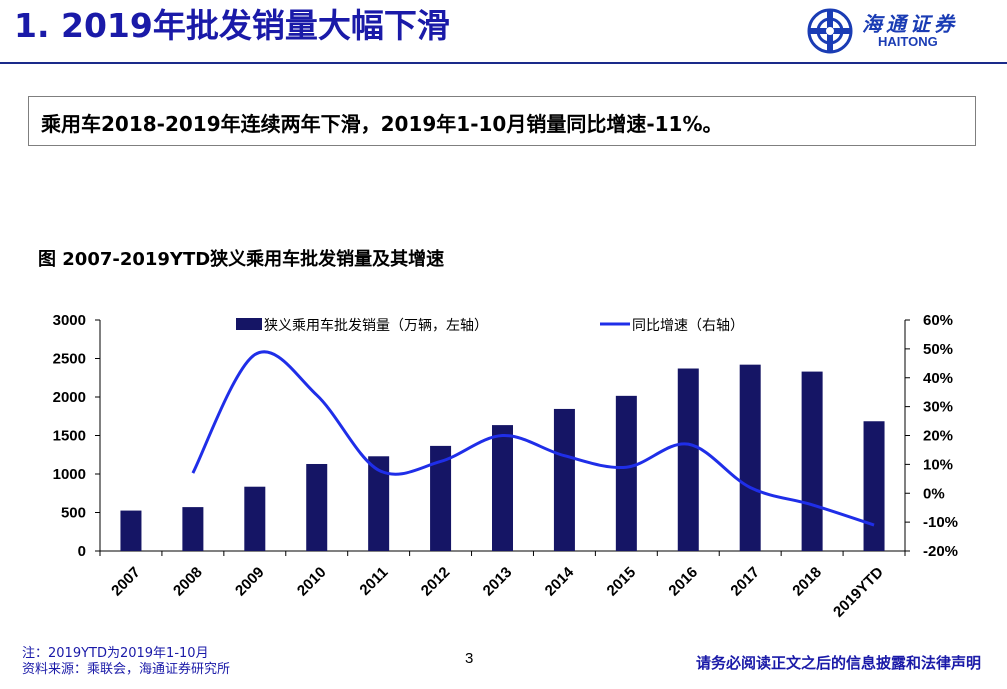 This screenshot has width=1007, height=689. I want to click on company-logo: 海通证券 HAITONG, so click(900, 30).